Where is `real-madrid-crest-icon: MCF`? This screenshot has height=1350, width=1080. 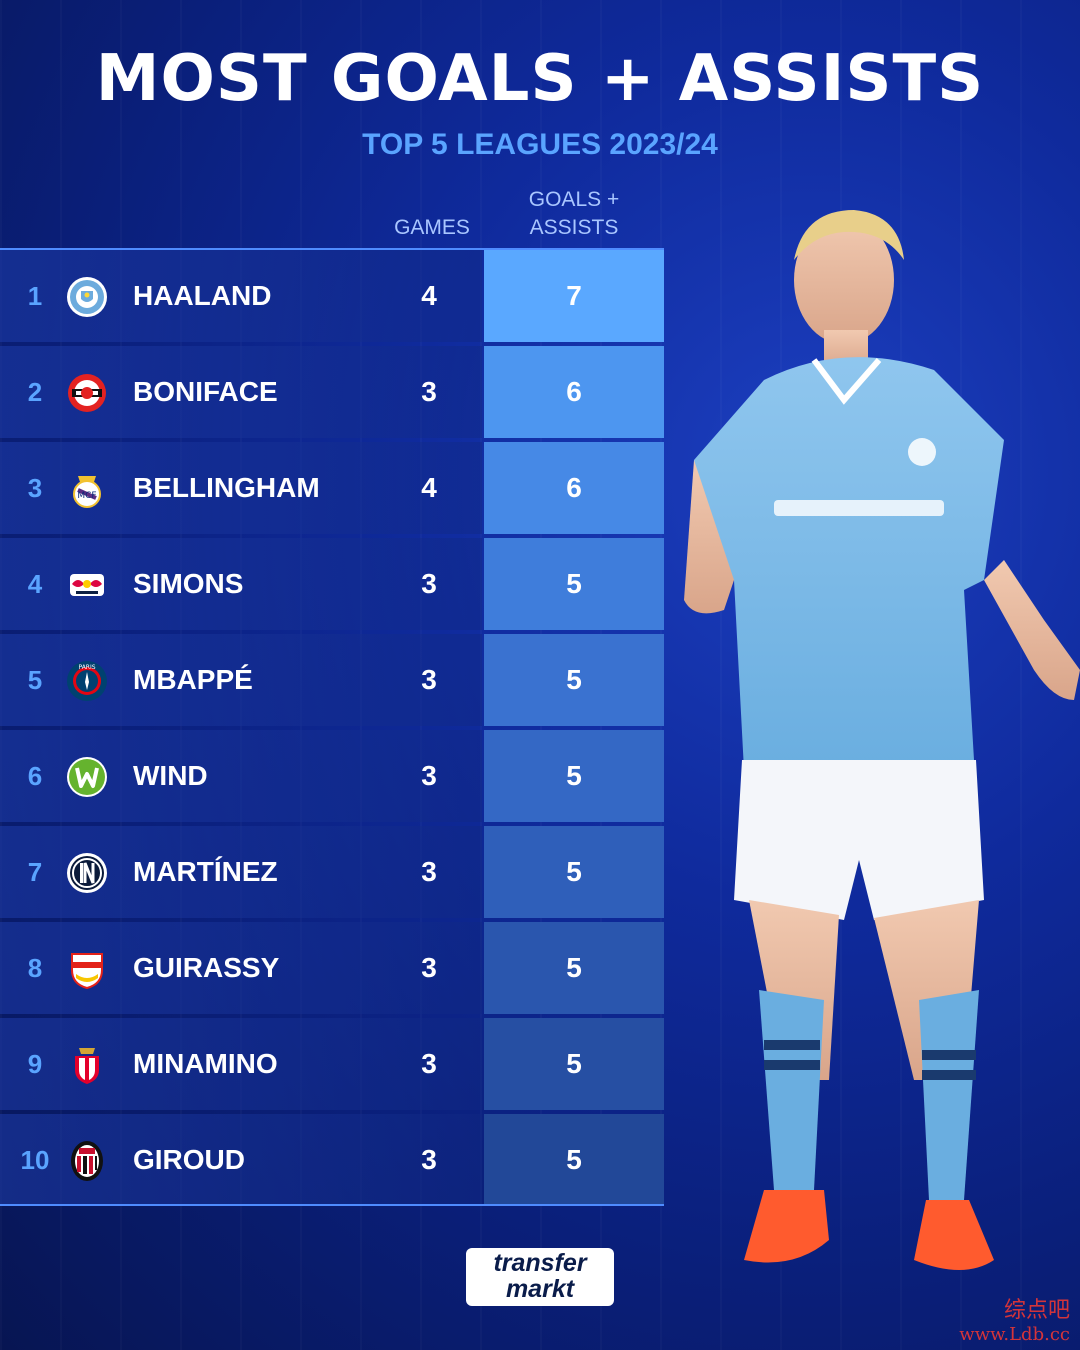 real-madrid-crest-icon: MCF is located at coordinates (87, 492).